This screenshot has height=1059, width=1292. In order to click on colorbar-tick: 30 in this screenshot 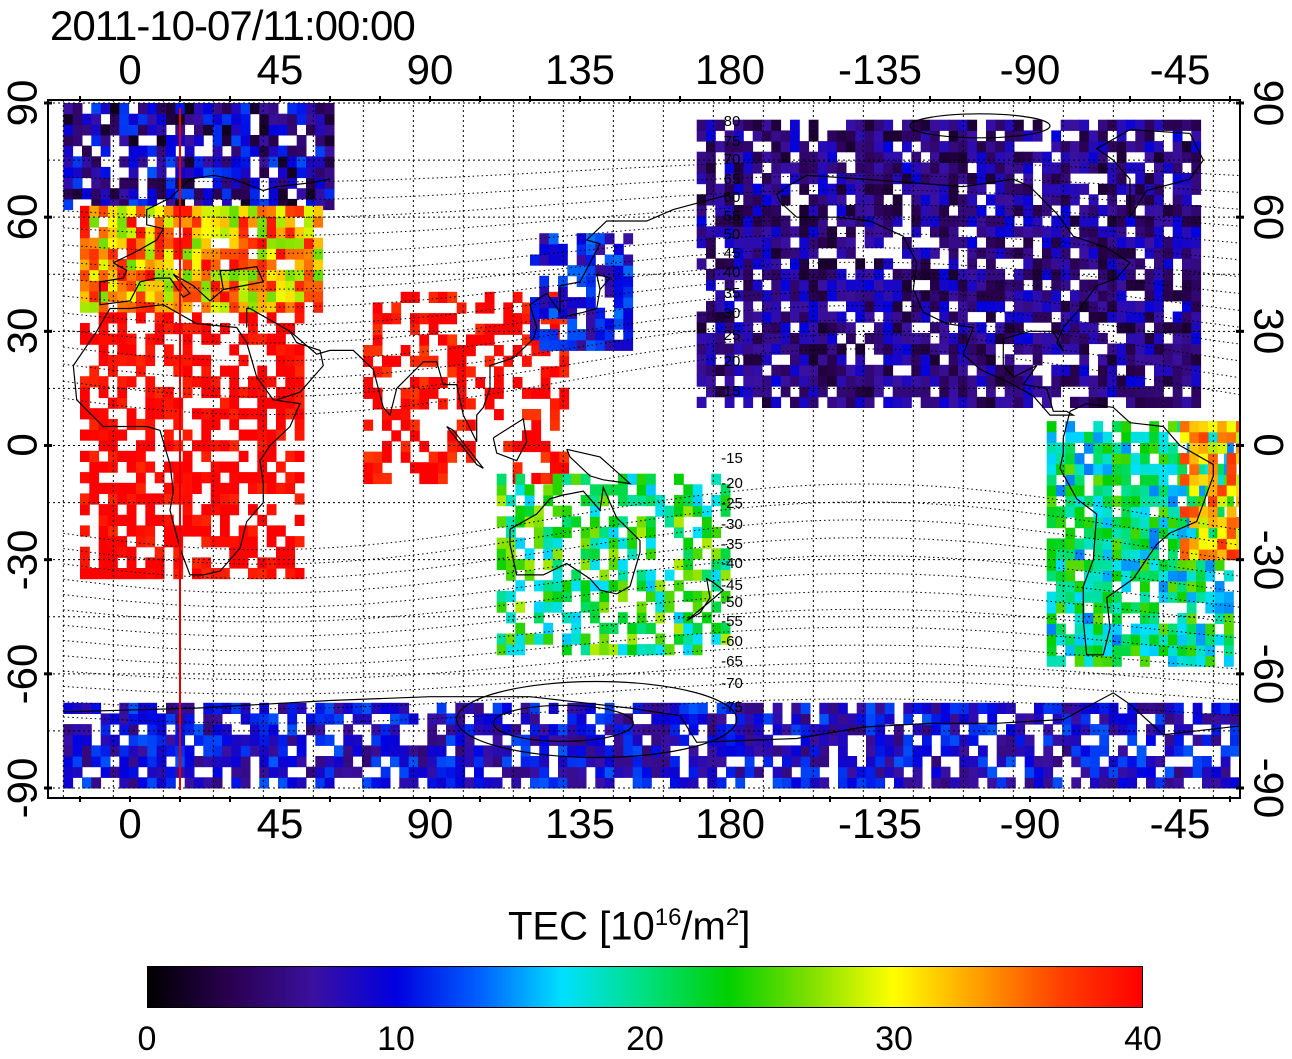, I will do `click(894, 1039)`.